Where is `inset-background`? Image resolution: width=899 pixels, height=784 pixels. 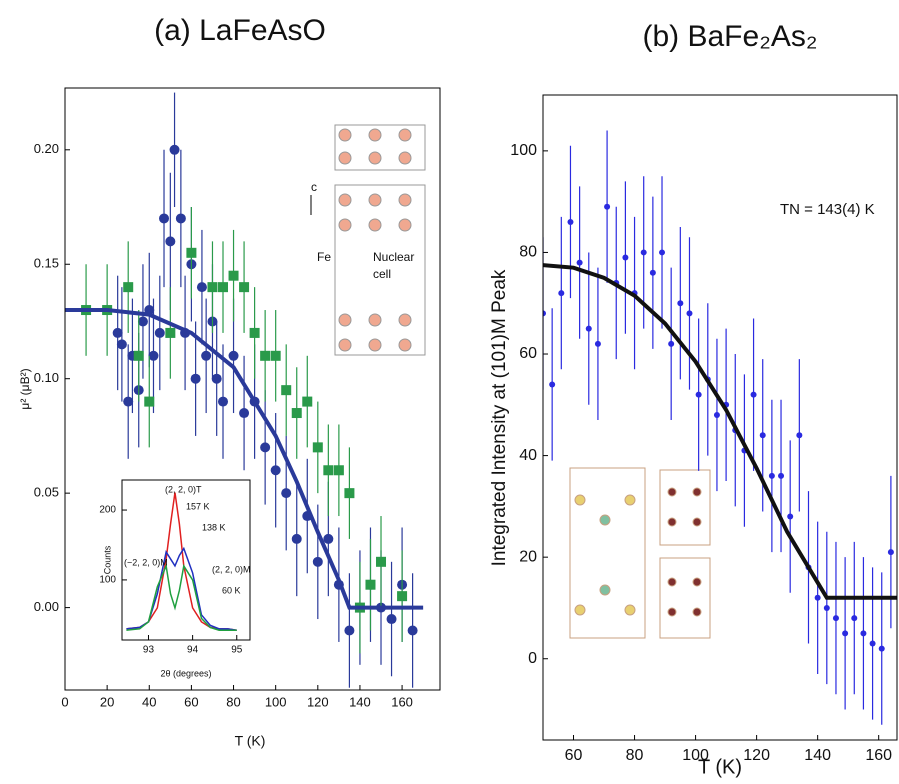
inset-background is located at coordinates (186, 560).